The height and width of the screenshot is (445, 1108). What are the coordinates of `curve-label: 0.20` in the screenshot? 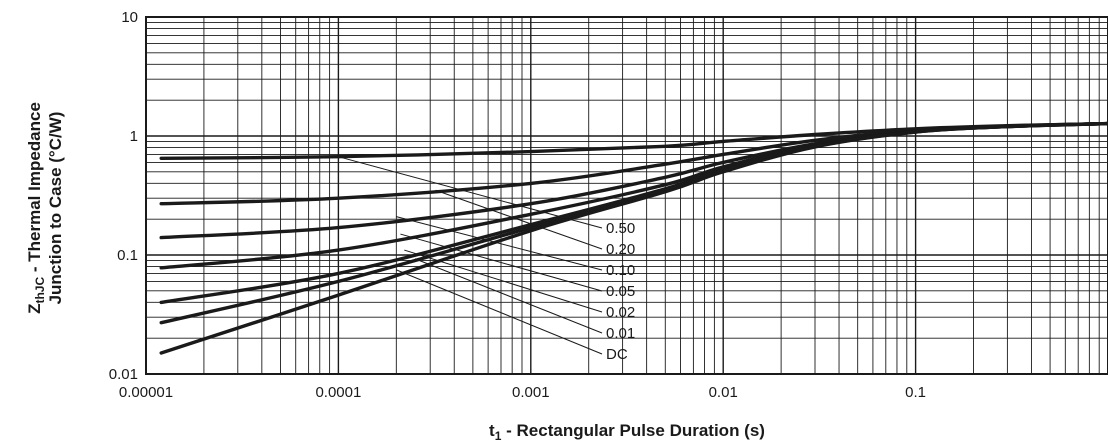 It's located at (620, 249).